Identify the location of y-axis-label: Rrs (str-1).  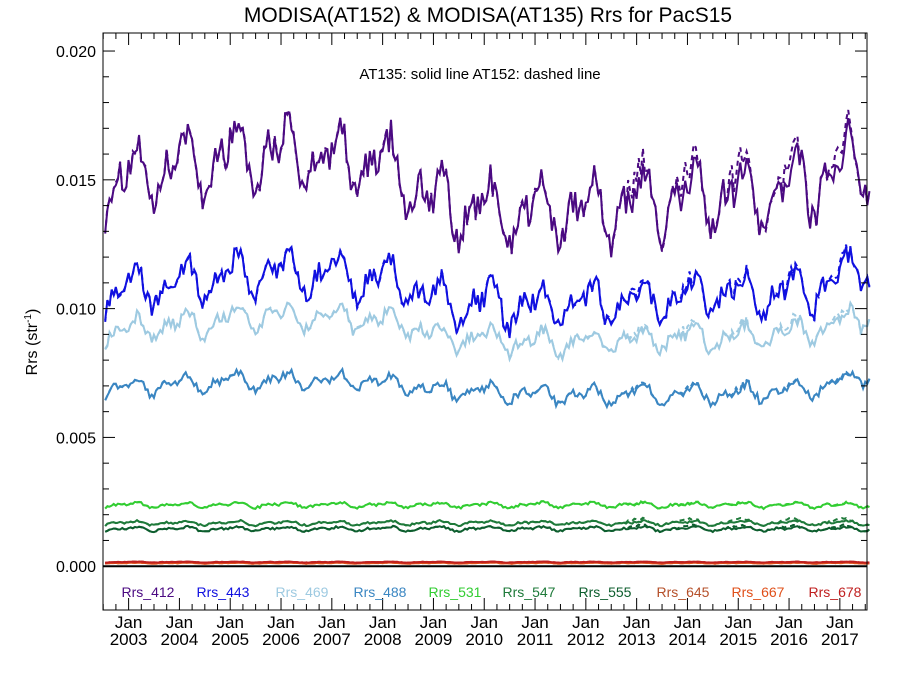
(32, 342).